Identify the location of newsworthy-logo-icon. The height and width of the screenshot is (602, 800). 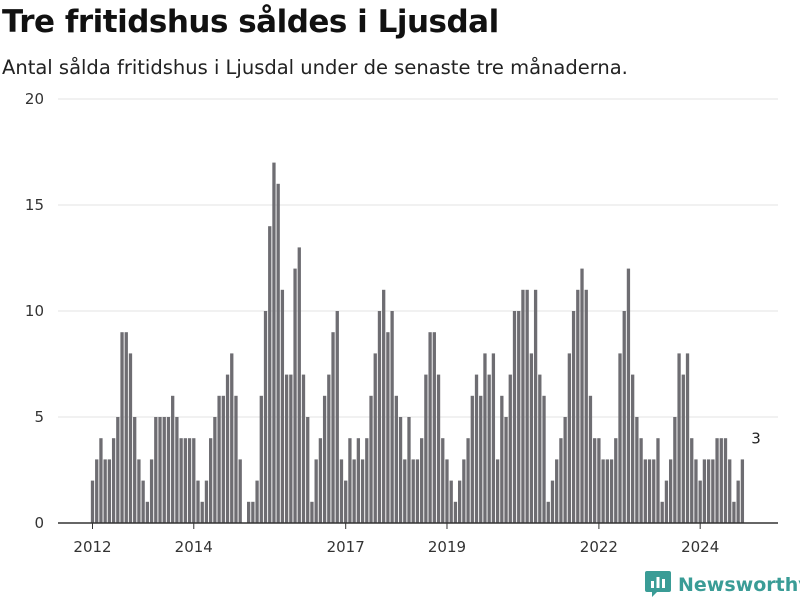
(658, 585).